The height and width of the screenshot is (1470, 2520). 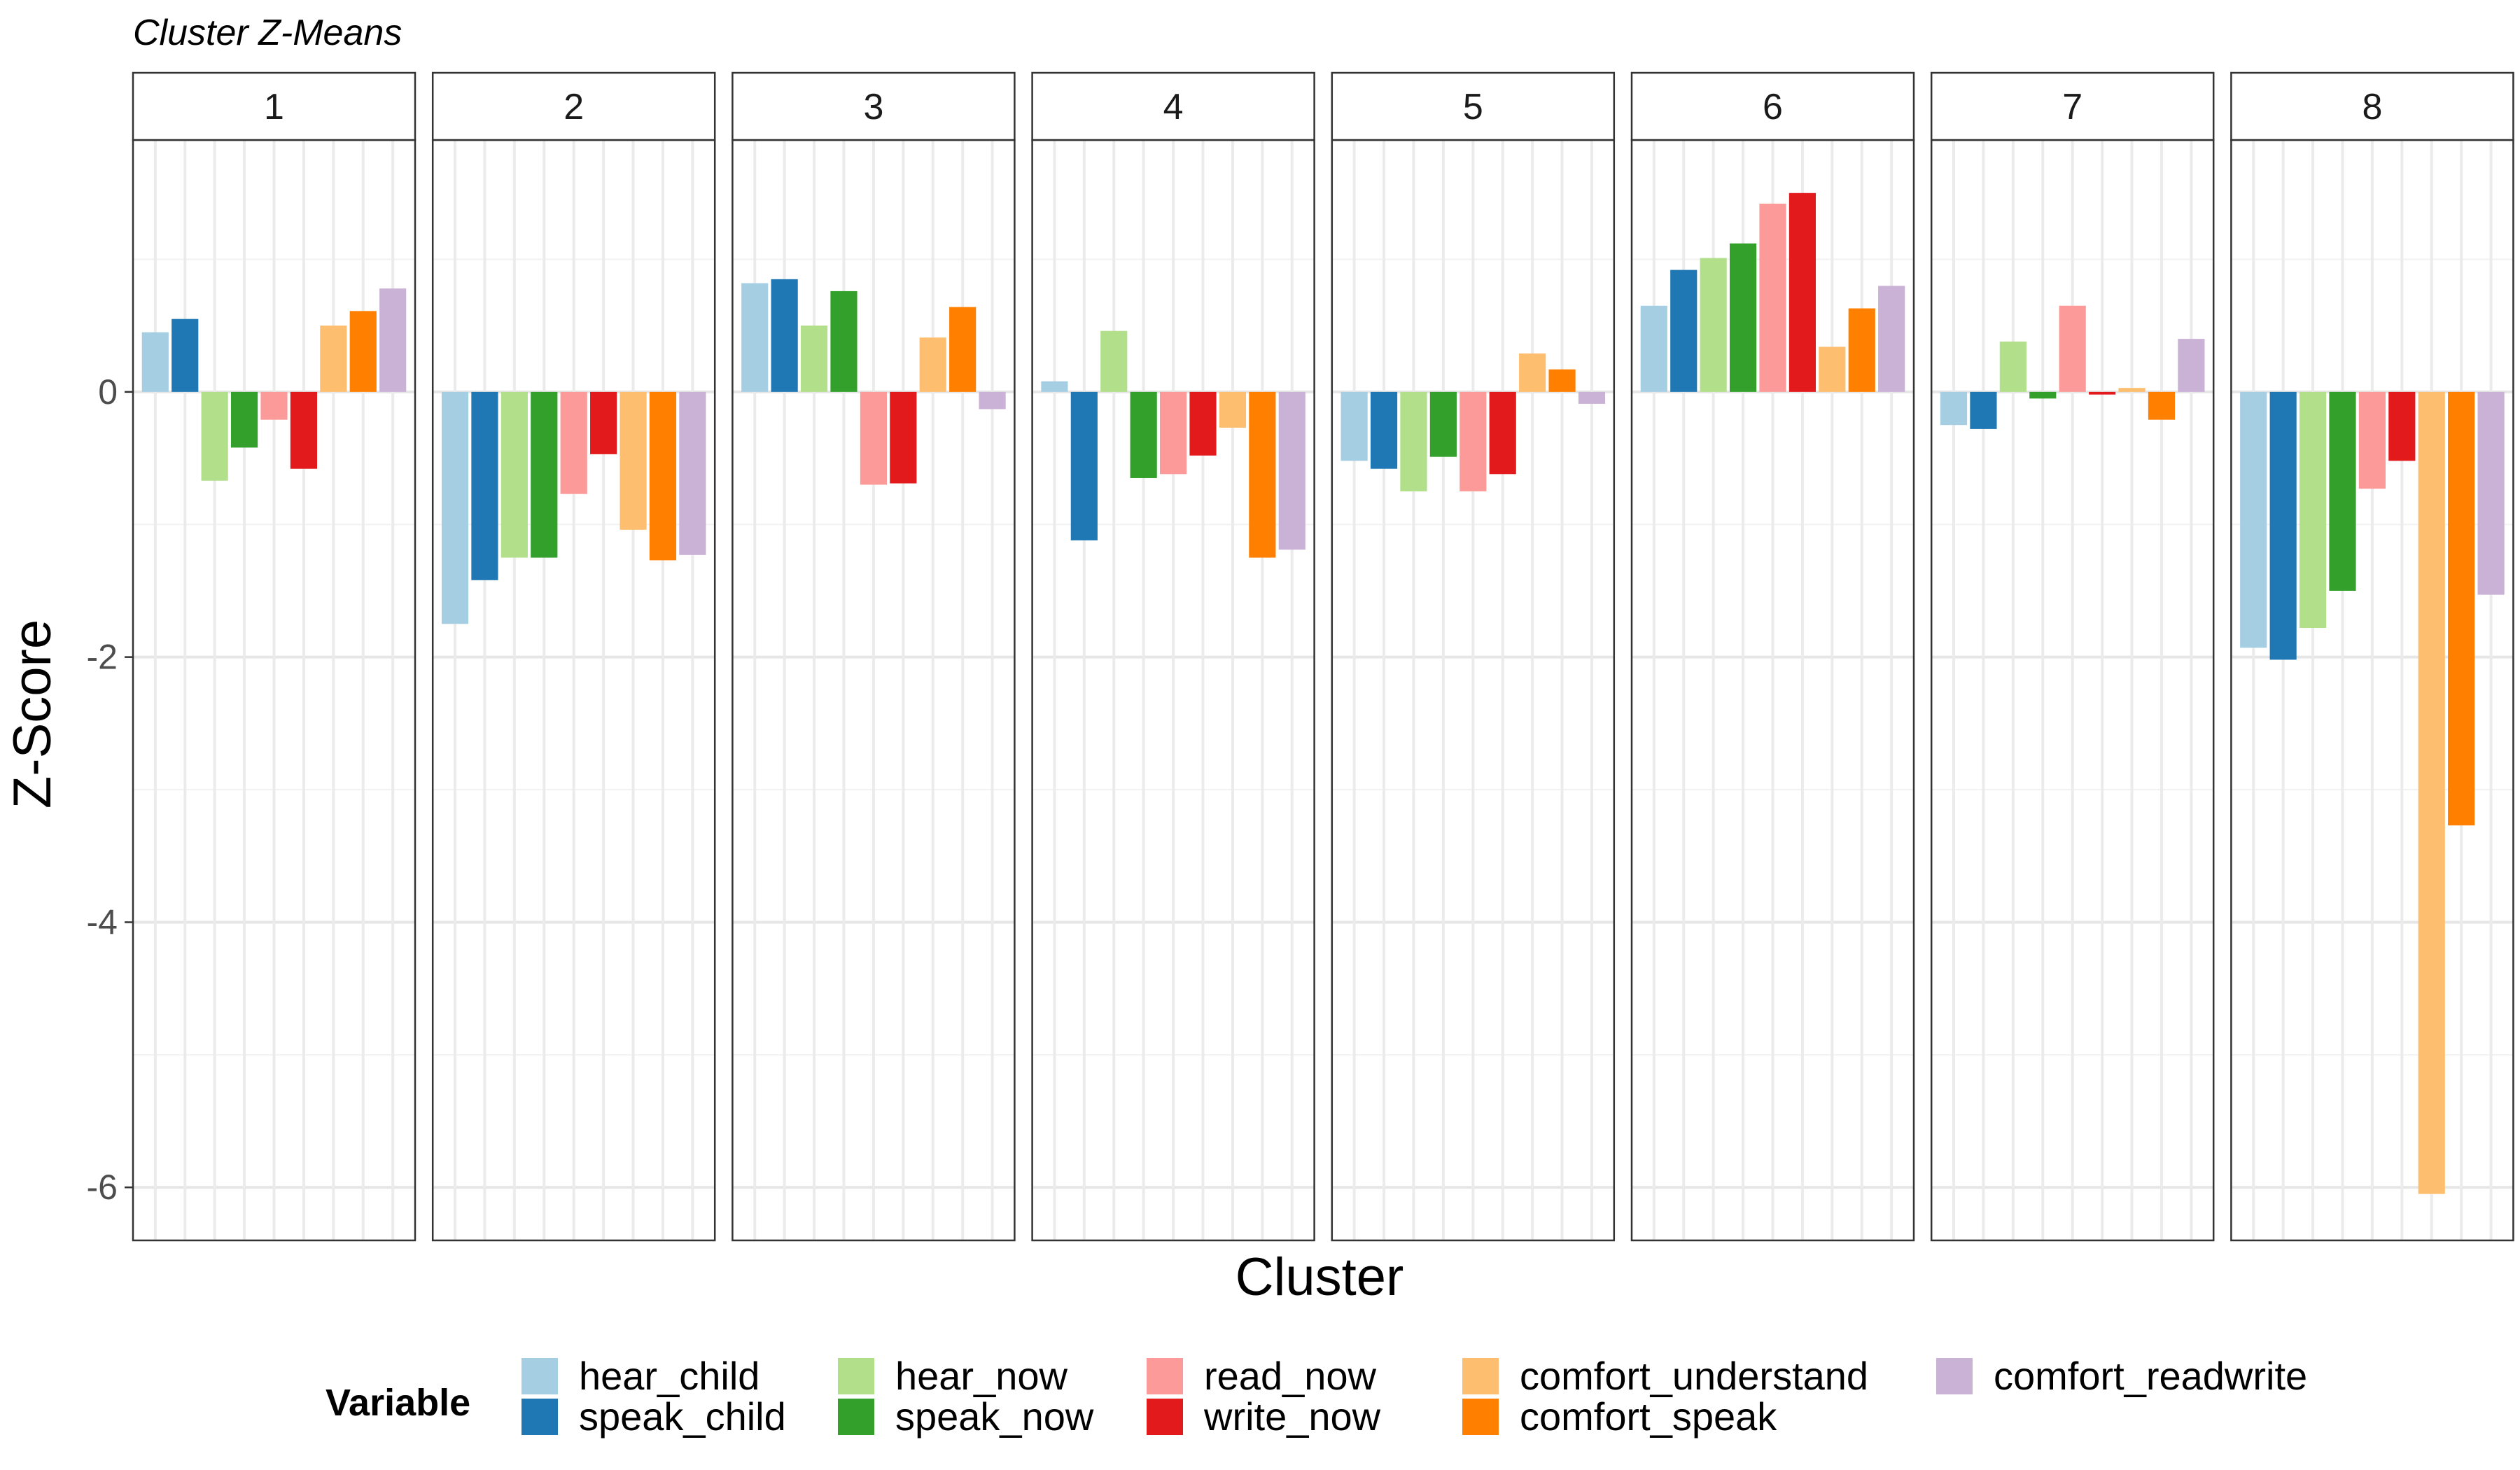 I want to click on legend-title: Variable, so click(x=398, y=1403).